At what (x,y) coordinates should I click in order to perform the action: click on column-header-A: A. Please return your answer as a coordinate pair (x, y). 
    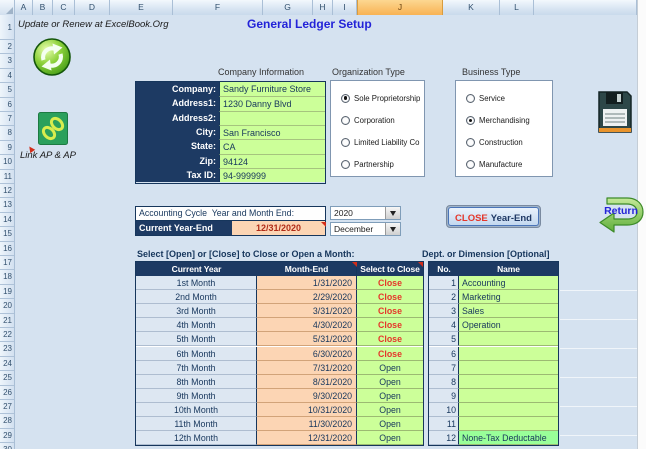
    Looking at the image, I should click on (24, 7).